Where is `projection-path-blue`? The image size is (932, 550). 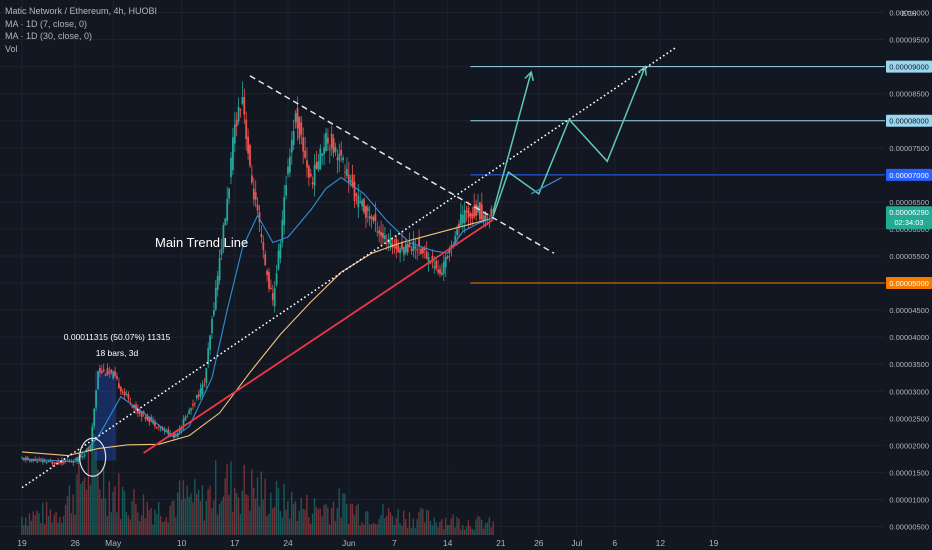 projection-path-blue is located at coordinates (546, 185).